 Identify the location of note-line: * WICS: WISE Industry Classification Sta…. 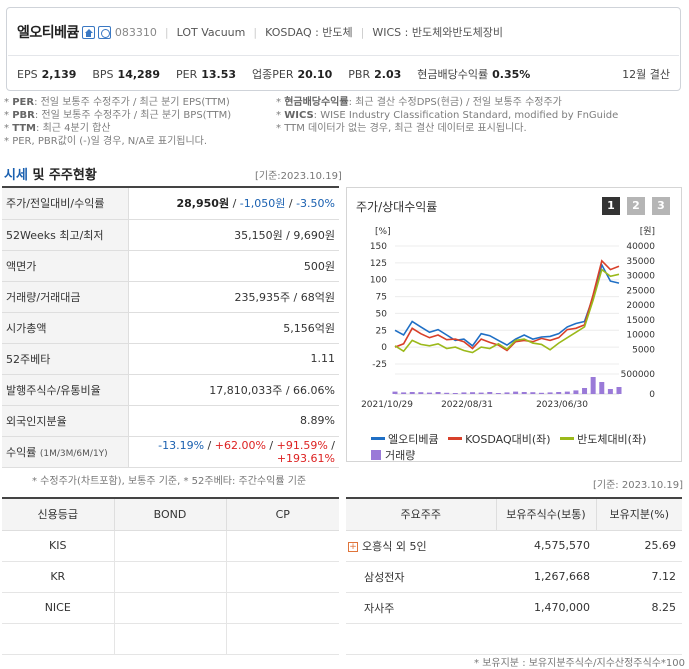
(447, 115).